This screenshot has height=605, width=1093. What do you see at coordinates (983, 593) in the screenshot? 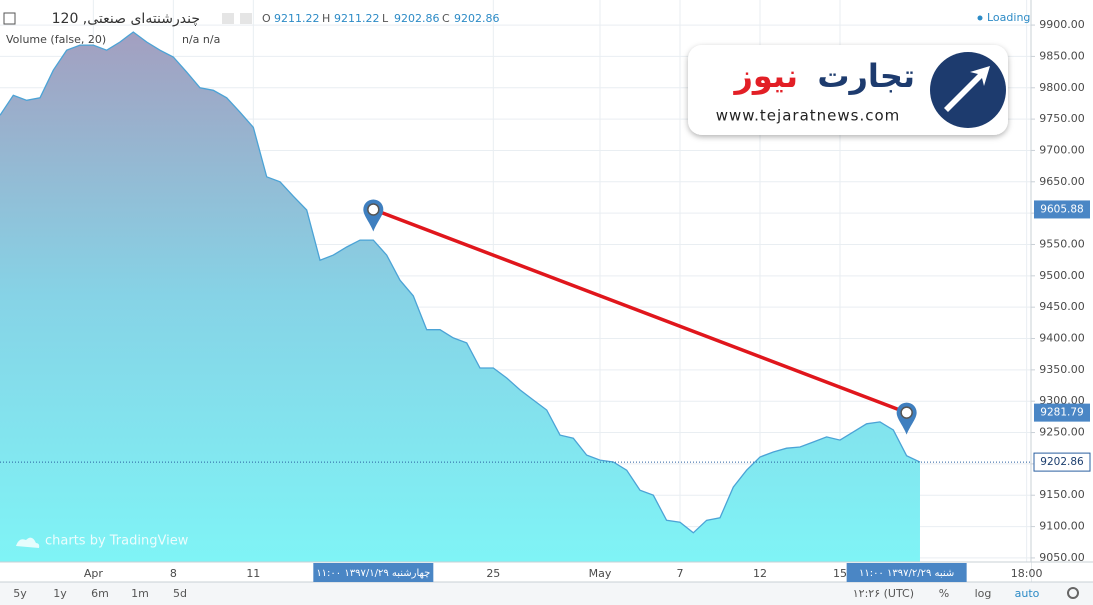
I see `scale-option: log` at bounding box center [983, 593].